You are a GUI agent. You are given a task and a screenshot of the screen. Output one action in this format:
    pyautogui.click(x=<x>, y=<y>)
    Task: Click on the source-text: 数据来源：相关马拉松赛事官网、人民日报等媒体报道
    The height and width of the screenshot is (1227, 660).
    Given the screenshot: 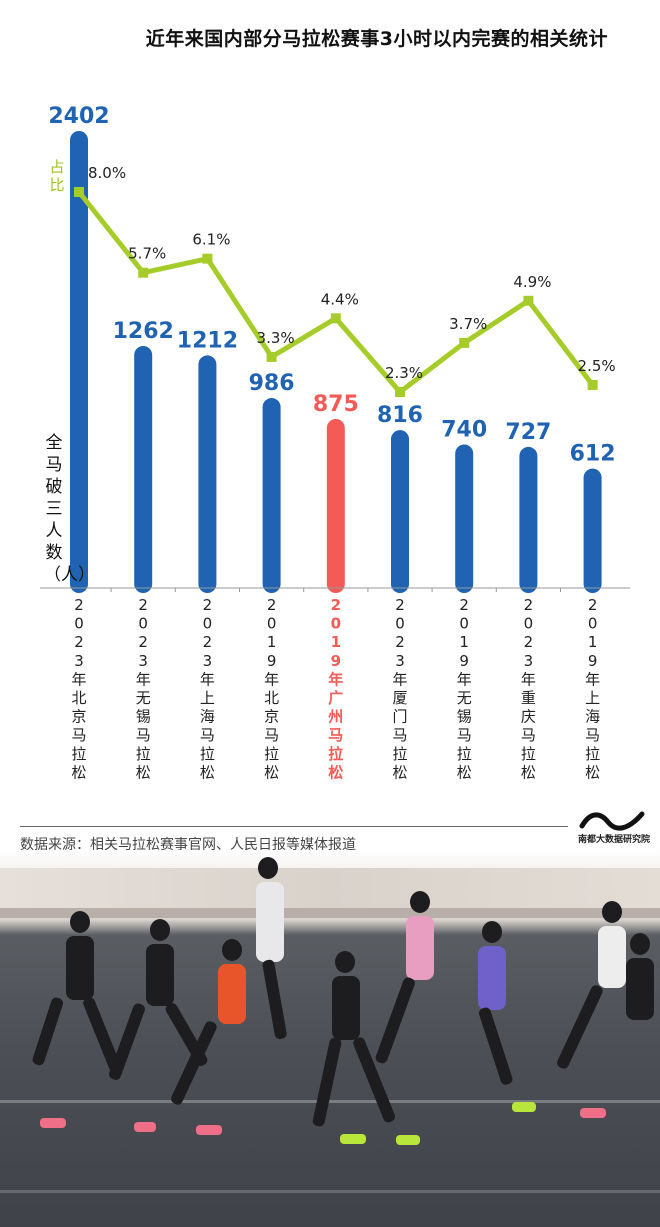 What is the action you would take?
    pyautogui.click(x=188, y=845)
    